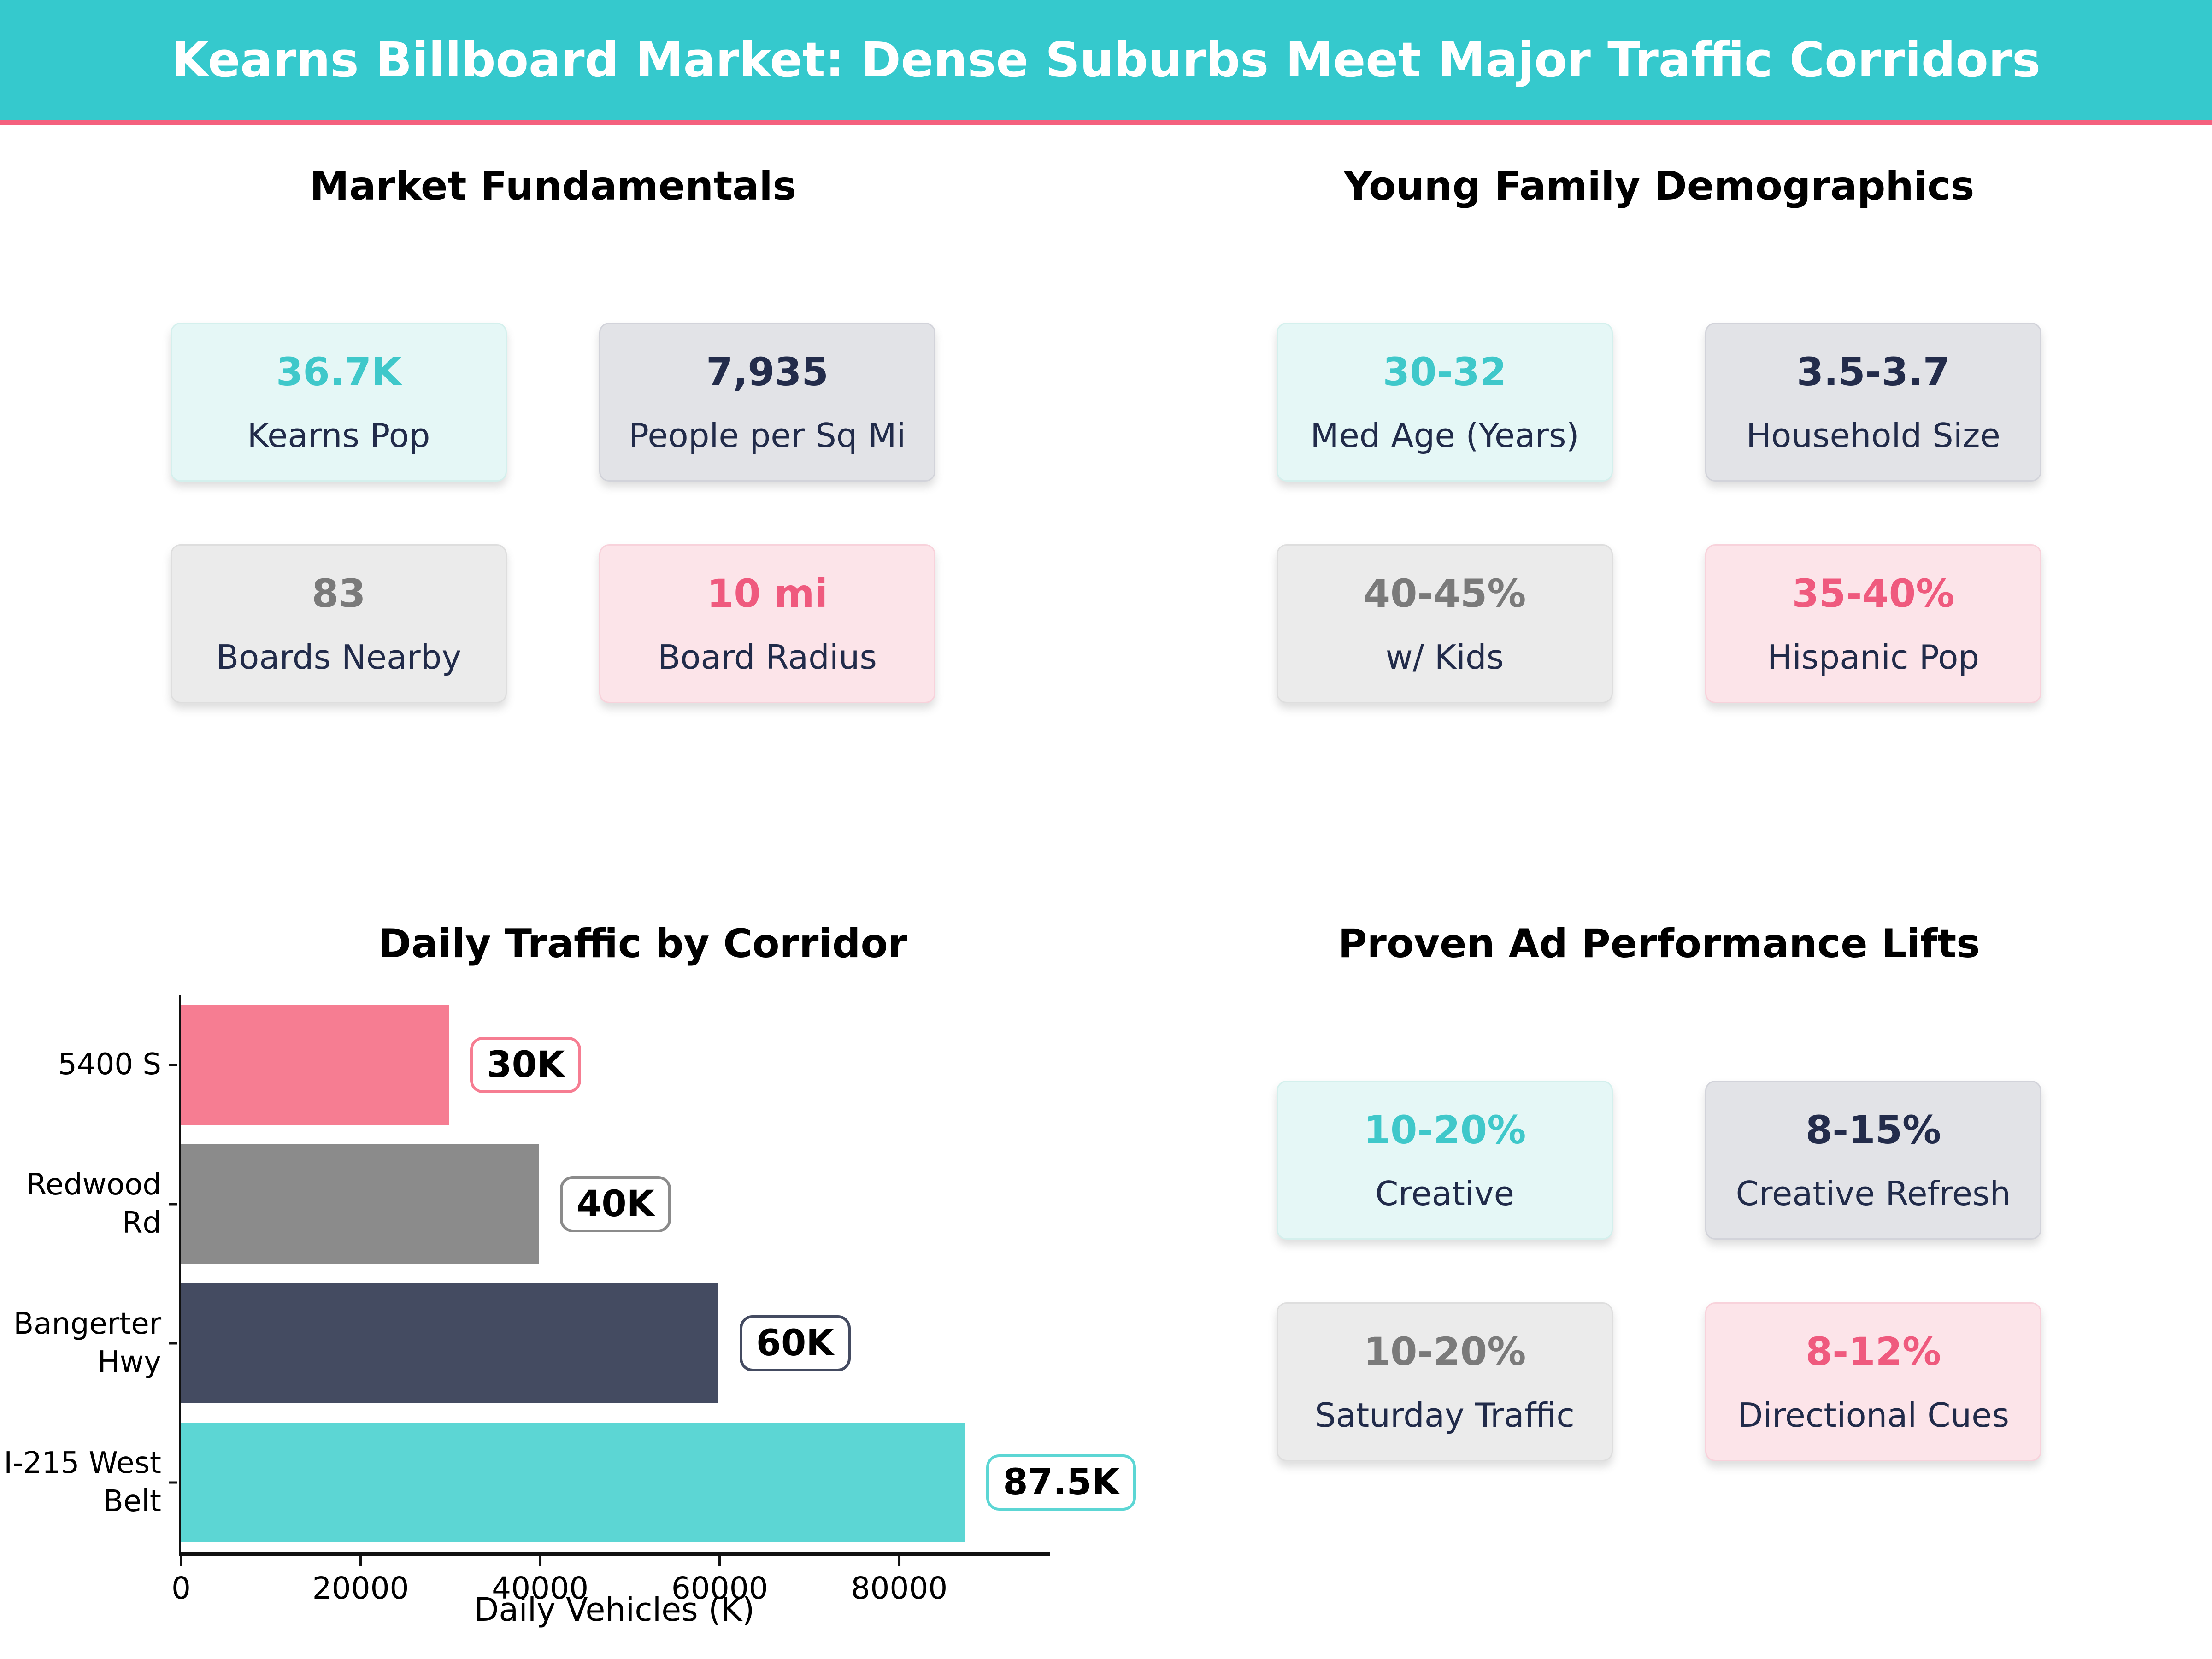  What do you see at coordinates (572, 1482) in the screenshot?
I see `bar-i-215-west-belt` at bounding box center [572, 1482].